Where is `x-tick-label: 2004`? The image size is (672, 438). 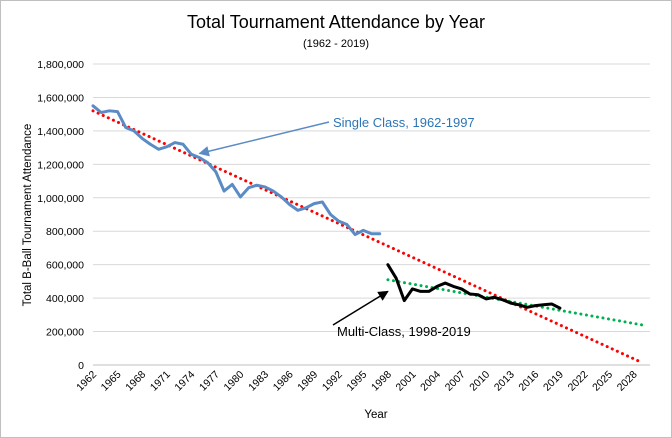 x-tick-label: 2004 is located at coordinates (430, 381).